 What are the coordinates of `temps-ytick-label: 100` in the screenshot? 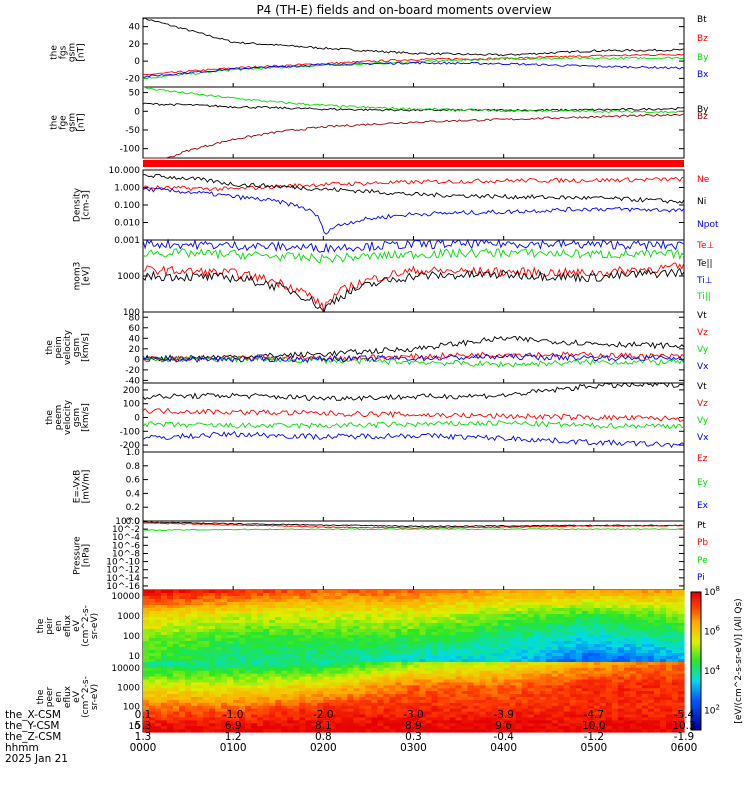 It's located at (131, 313).